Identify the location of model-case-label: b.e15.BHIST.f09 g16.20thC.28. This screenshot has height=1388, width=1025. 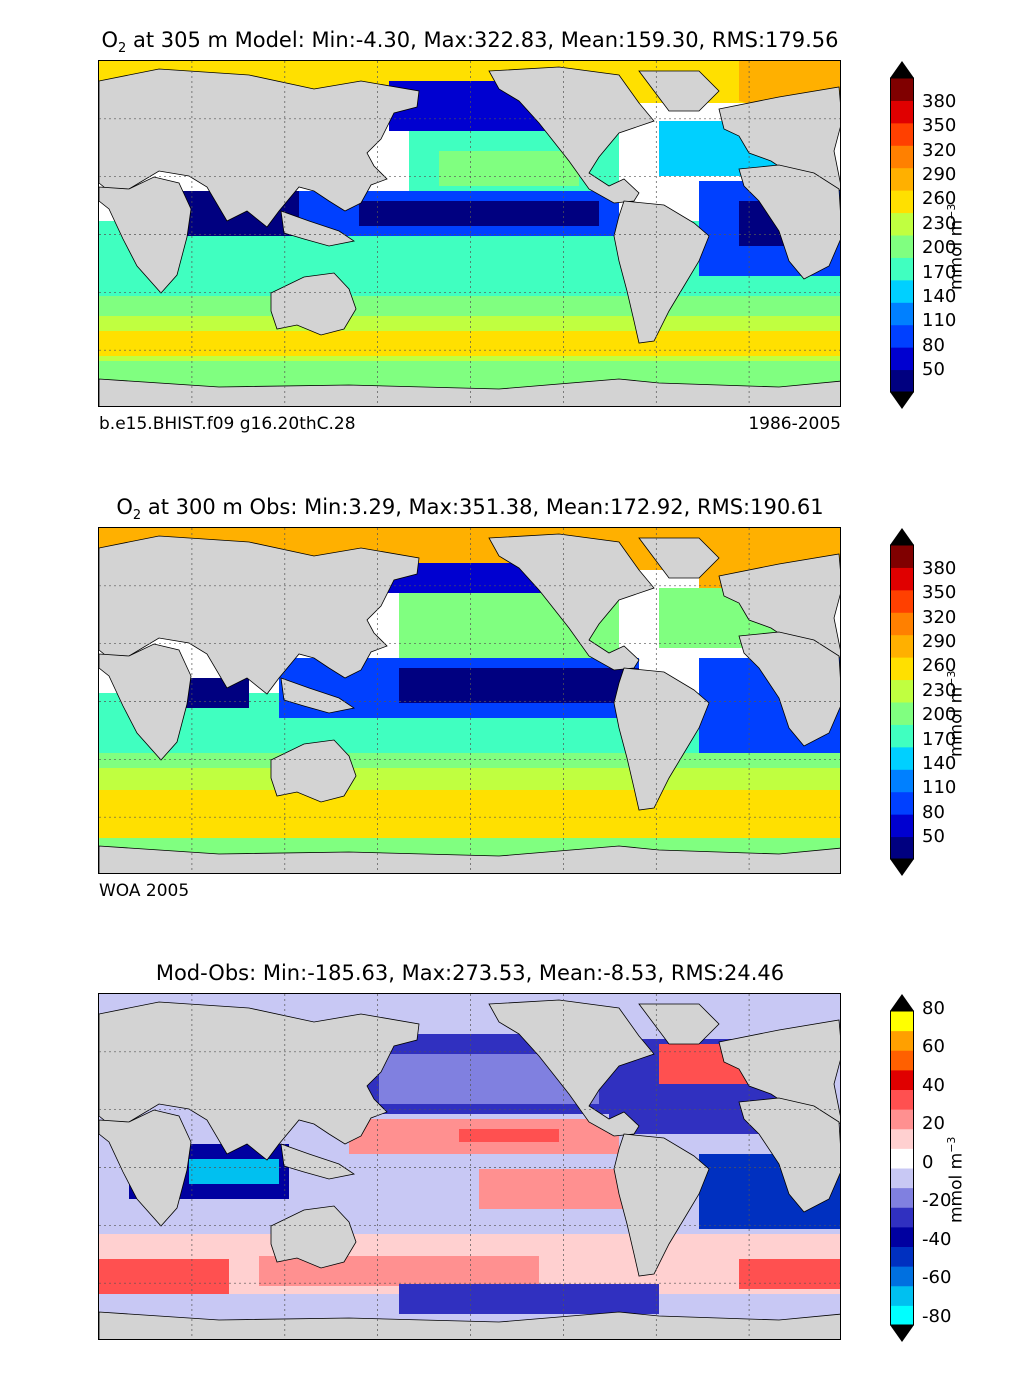
(227, 424).